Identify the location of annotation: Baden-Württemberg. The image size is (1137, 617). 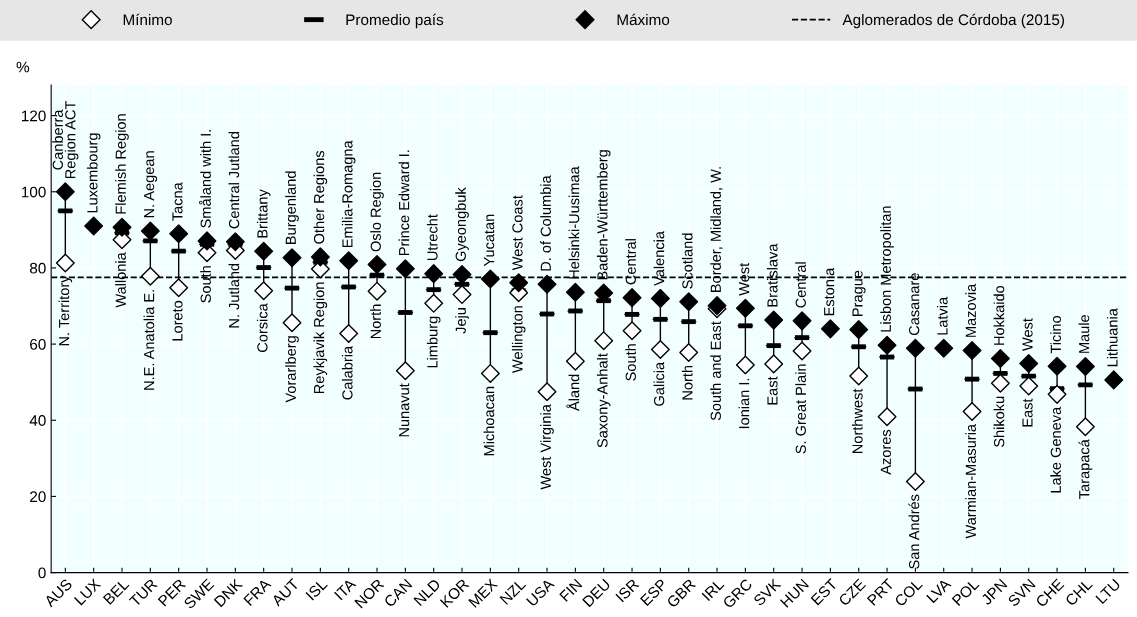
(603, 215).